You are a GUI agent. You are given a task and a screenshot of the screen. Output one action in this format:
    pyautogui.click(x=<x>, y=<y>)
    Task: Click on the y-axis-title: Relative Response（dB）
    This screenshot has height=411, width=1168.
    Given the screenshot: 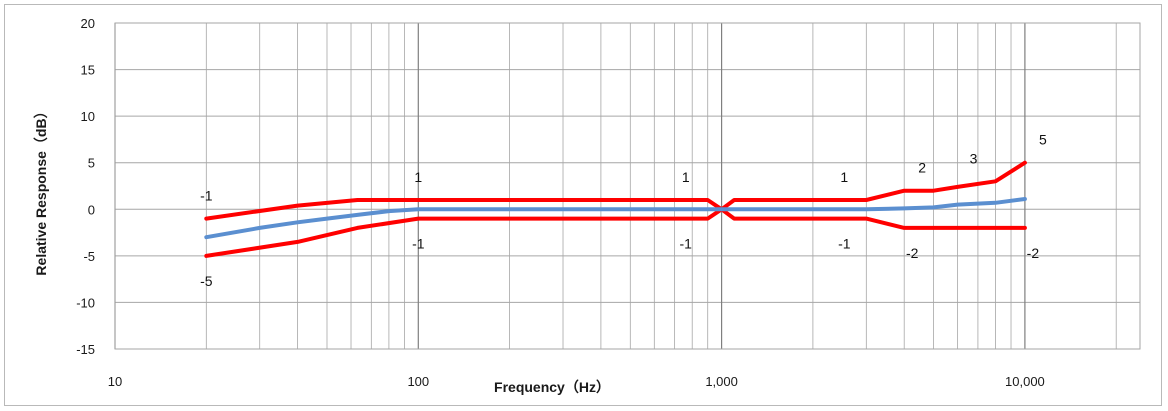 What is the action you would take?
    pyautogui.click(x=41, y=189)
    